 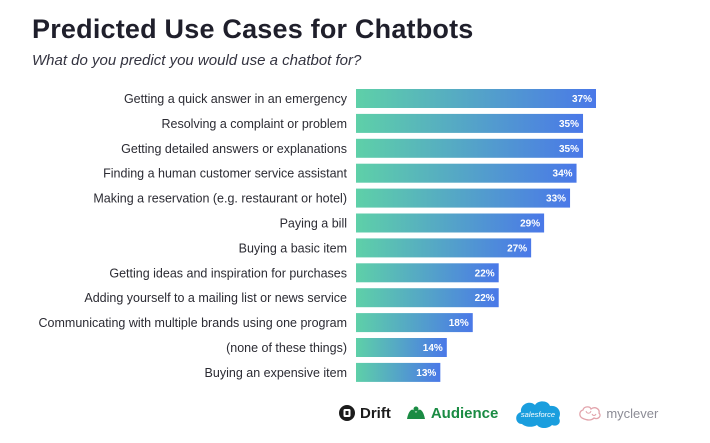 What do you see at coordinates (582, 99) in the screenshot?
I see `bar-value-label: 37%` at bounding box center [582, 99].